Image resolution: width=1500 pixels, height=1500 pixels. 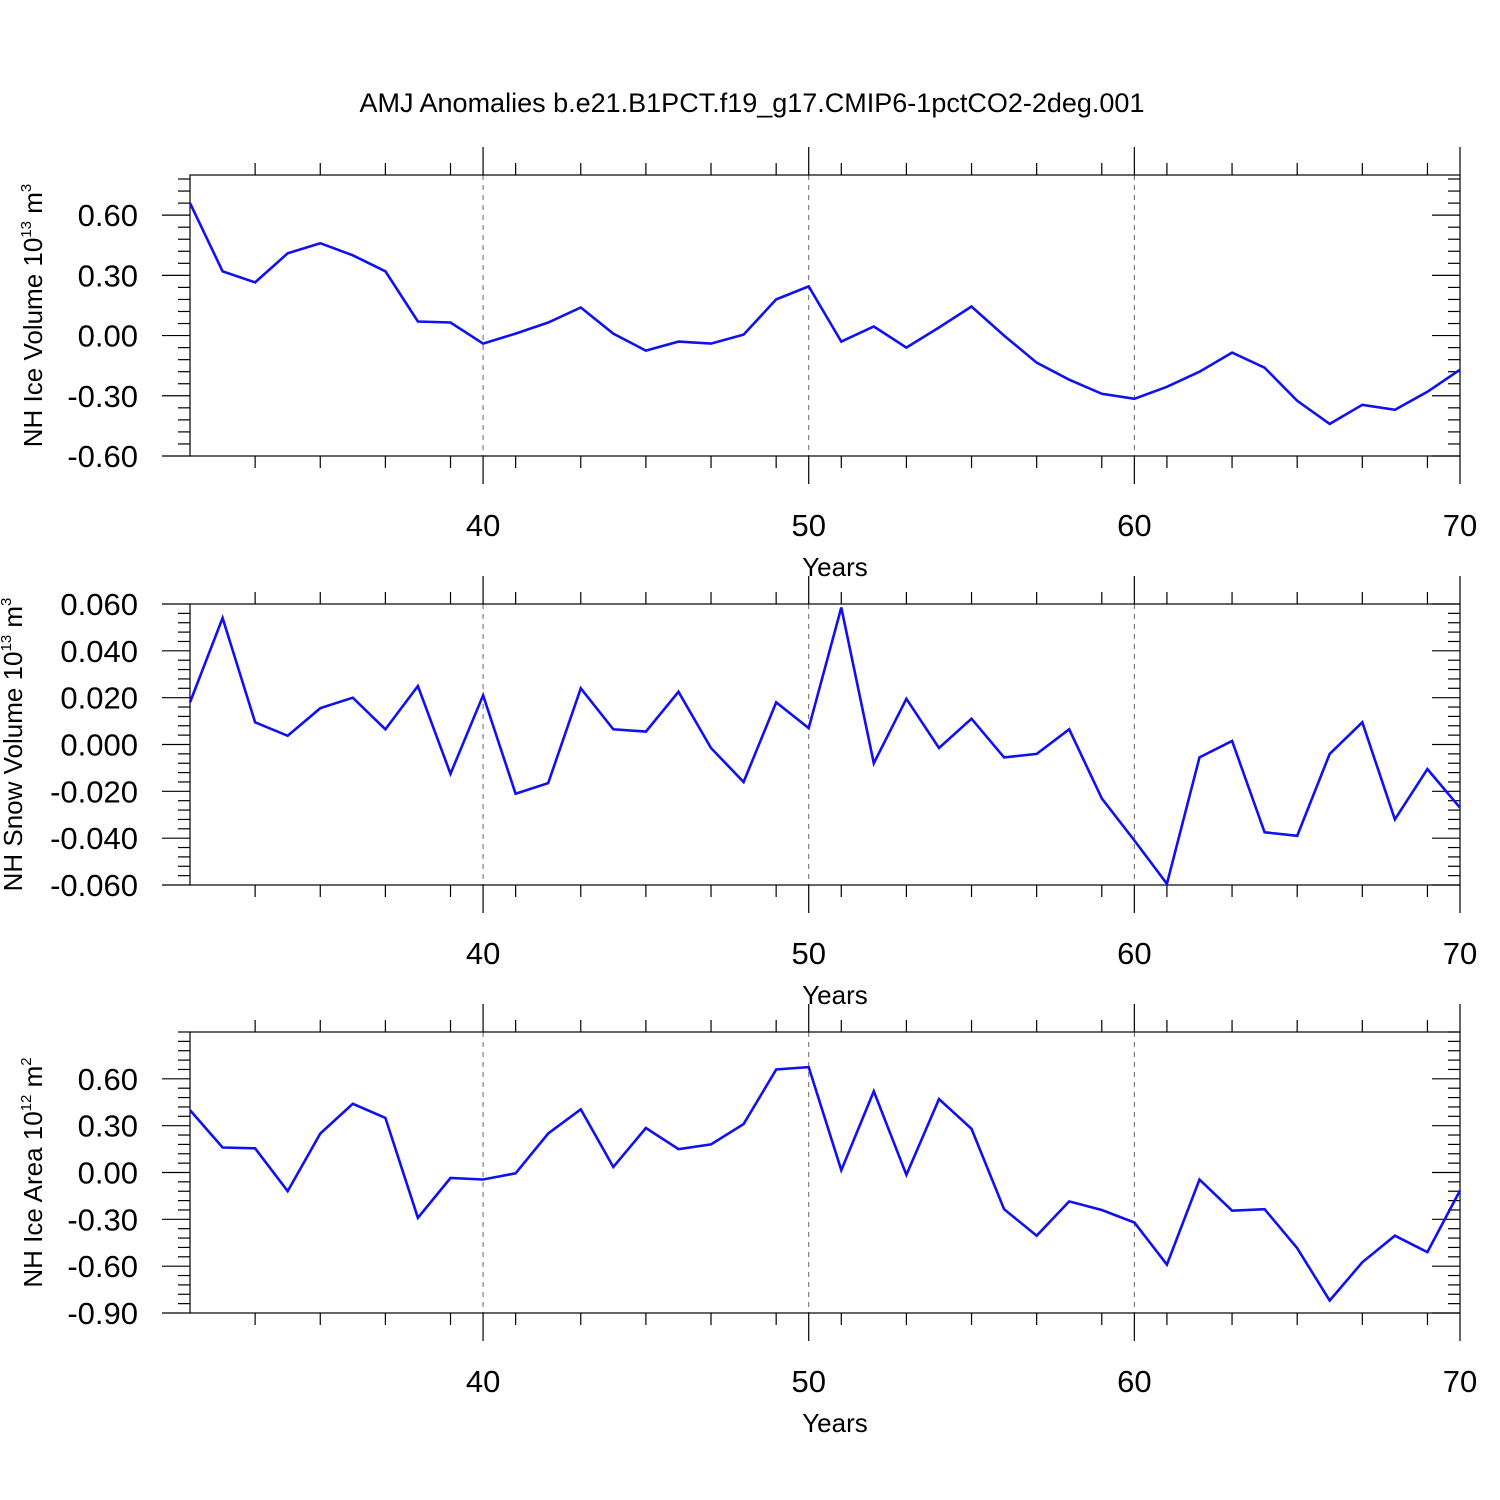 I want to click on y-axis-label: NH Snow Volume 1013 m3, so click(x=14, y=745).